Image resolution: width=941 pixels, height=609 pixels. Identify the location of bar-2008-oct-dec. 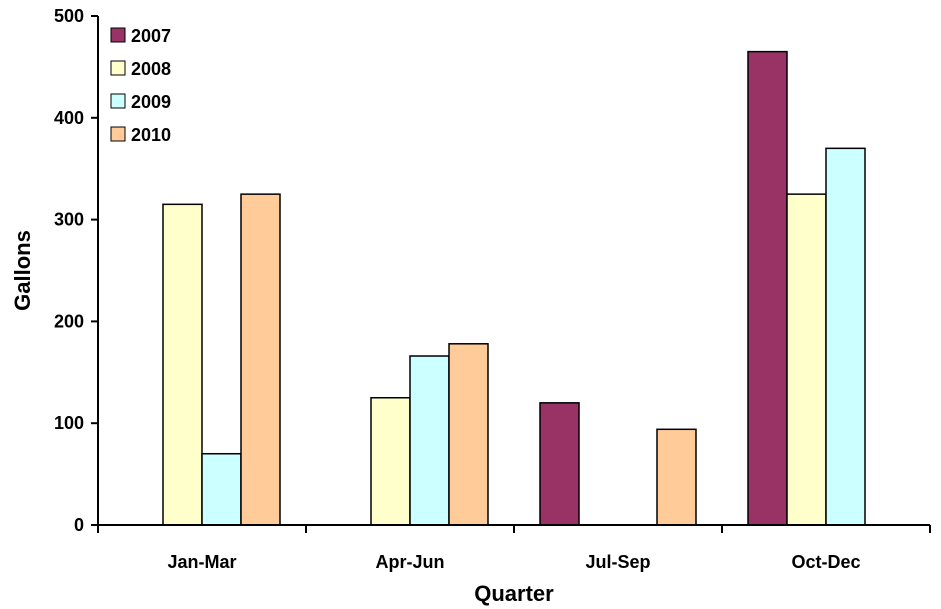
(806, 359).